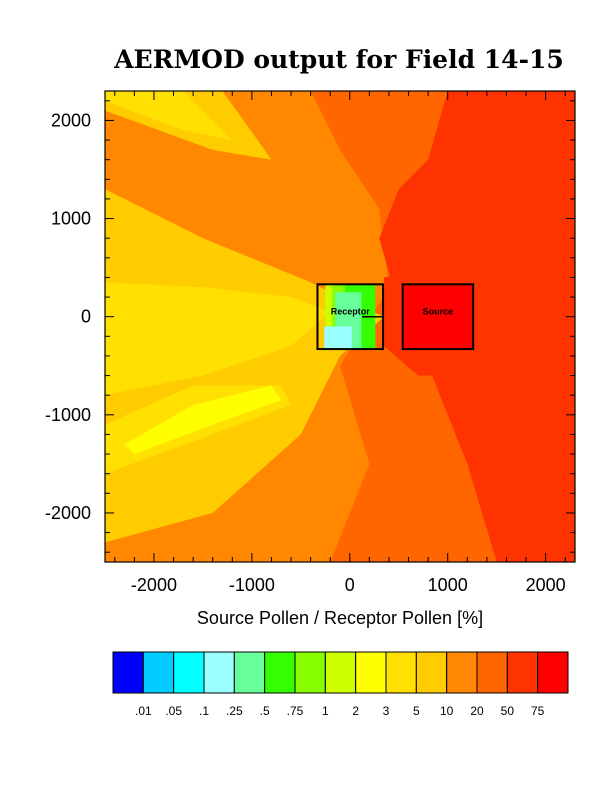  What do you see at coordinates (252, 585) in the screenshot?
I see `x-tick-label: -1000` at bounding box center [252, 585].